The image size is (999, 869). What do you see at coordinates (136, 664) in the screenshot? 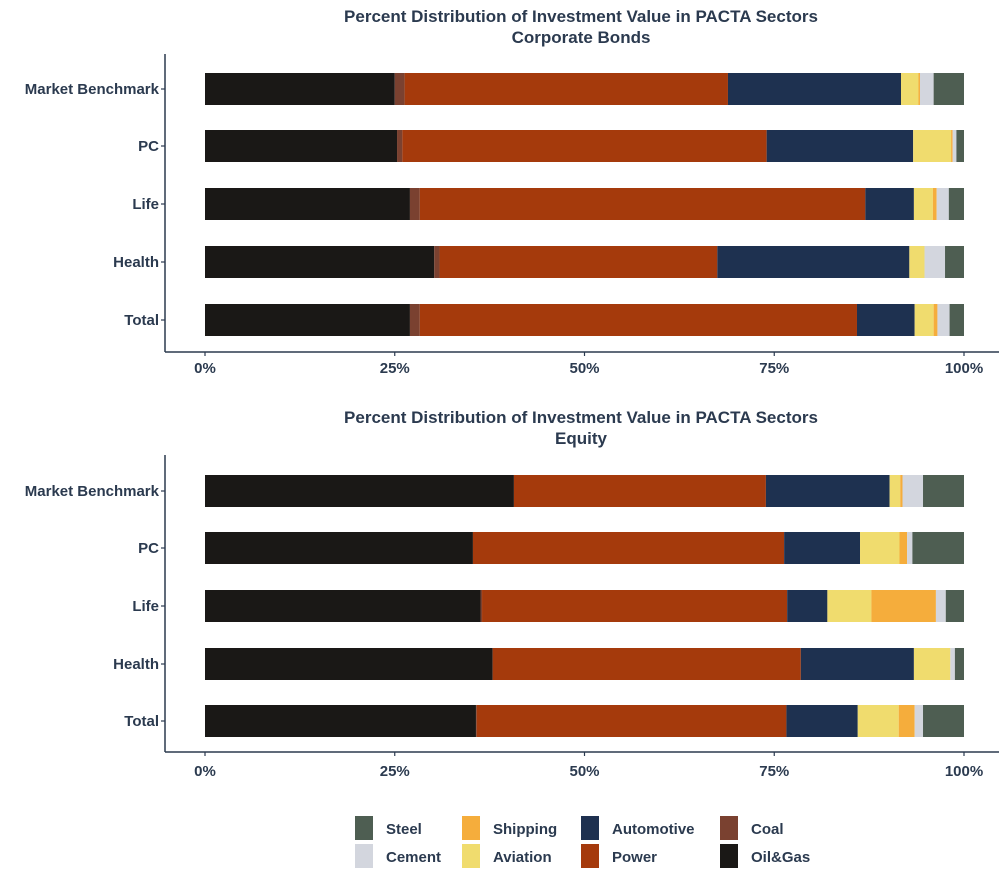
I see `category-label: Health` at bounding box center [136, 664].